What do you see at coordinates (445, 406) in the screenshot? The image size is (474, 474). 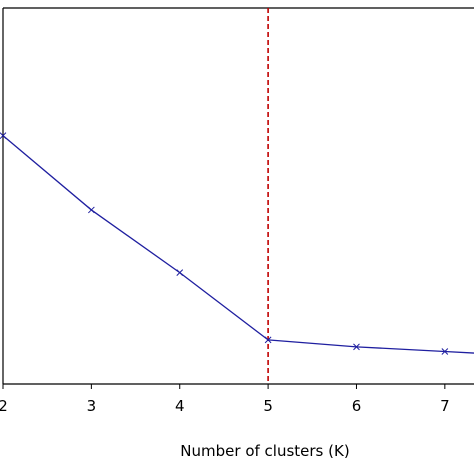 I see `x-tick-label: 7` at bounding box center [445, 406].